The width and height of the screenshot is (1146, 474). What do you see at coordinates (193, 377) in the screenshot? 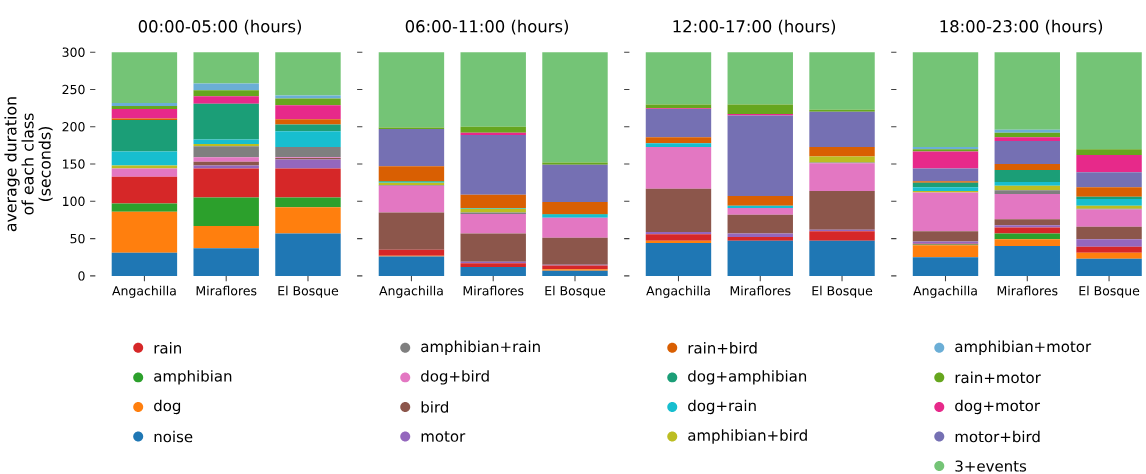
I see `legend-label: amphibian` at bounding box center [193, 377].